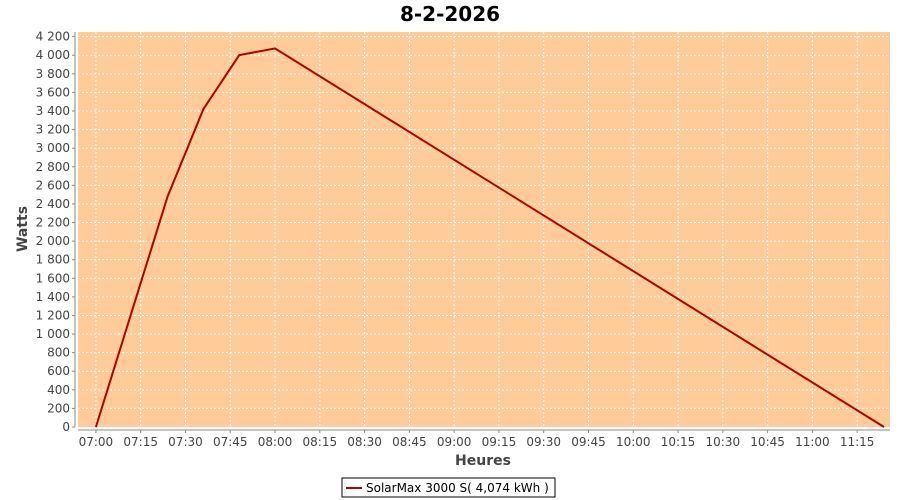 Image resolution: width=900 pixels, height=500 pixels. What do you see at coordinates (409, 442) in the screenshot?
I see `x-tick-label: 08:45` at bounding box center [409, 442].